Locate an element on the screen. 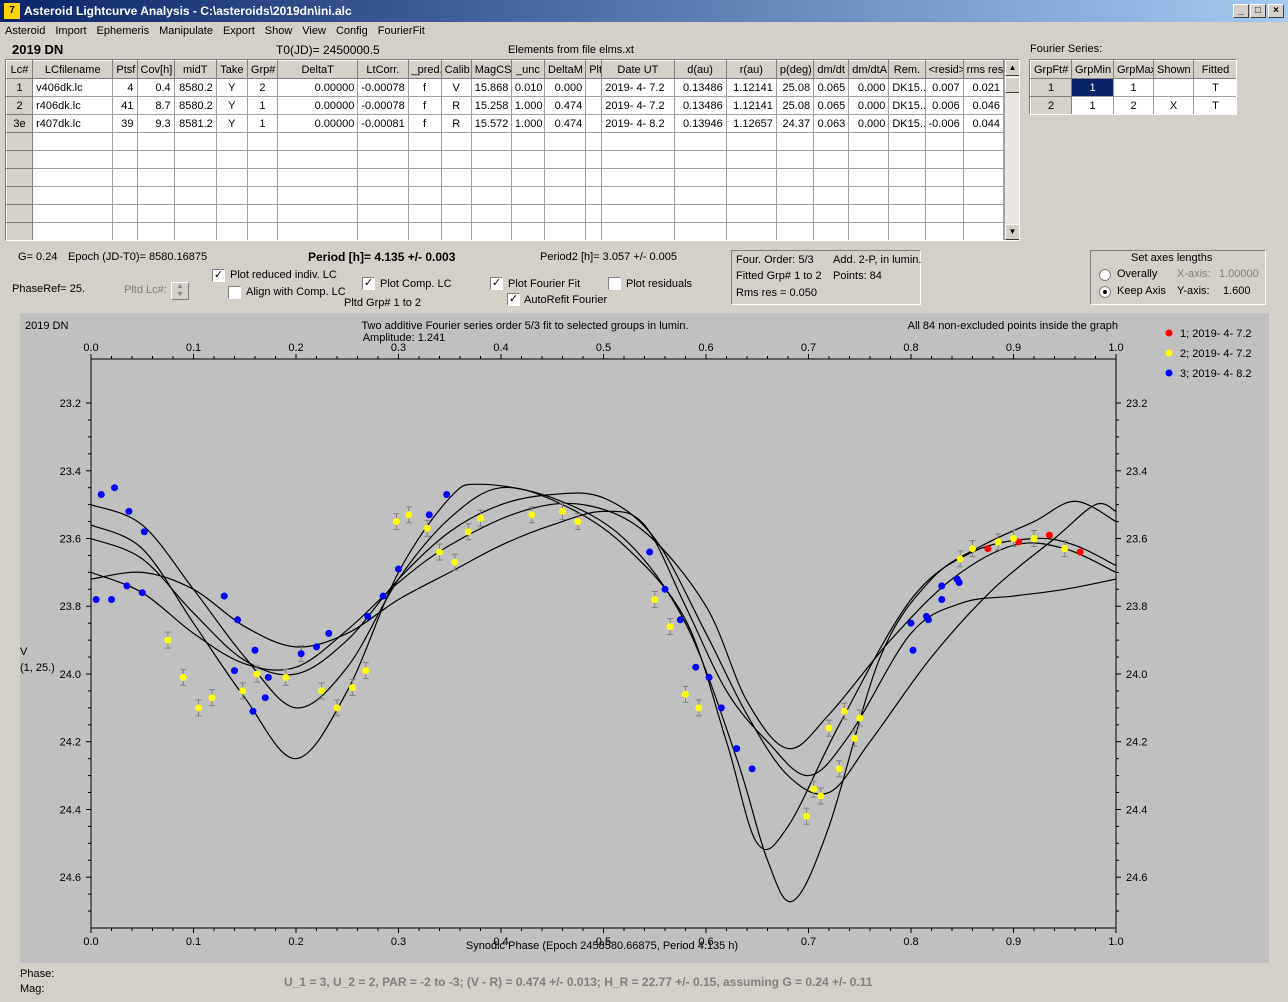  lc-col-header: rms res is located at coordinates (983, 69).